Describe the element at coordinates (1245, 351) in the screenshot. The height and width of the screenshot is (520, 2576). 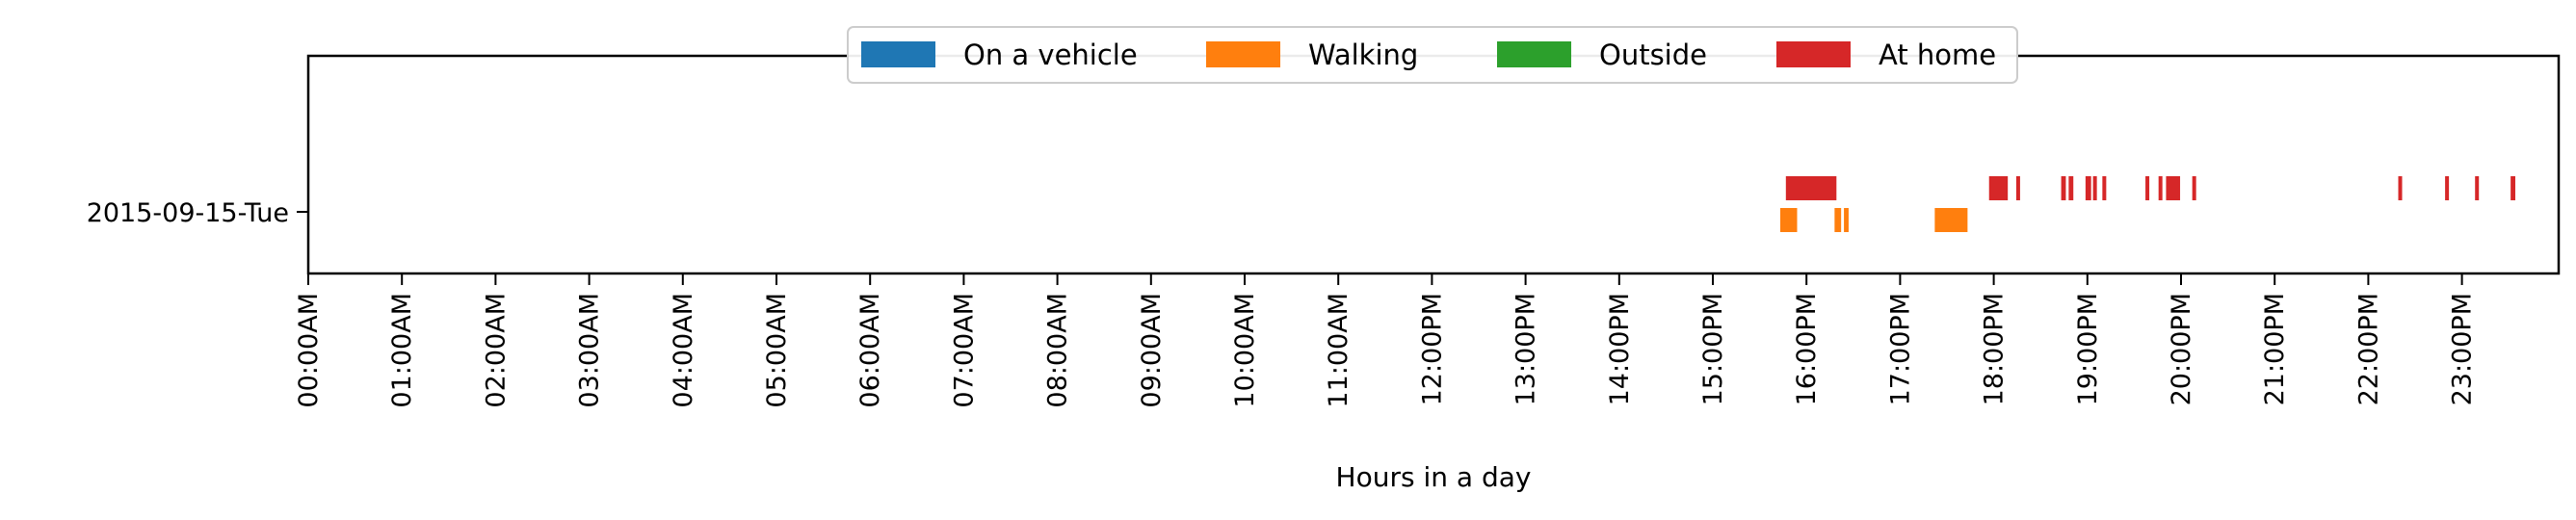
I see `x-tick-label: 10:00AM` at that location.